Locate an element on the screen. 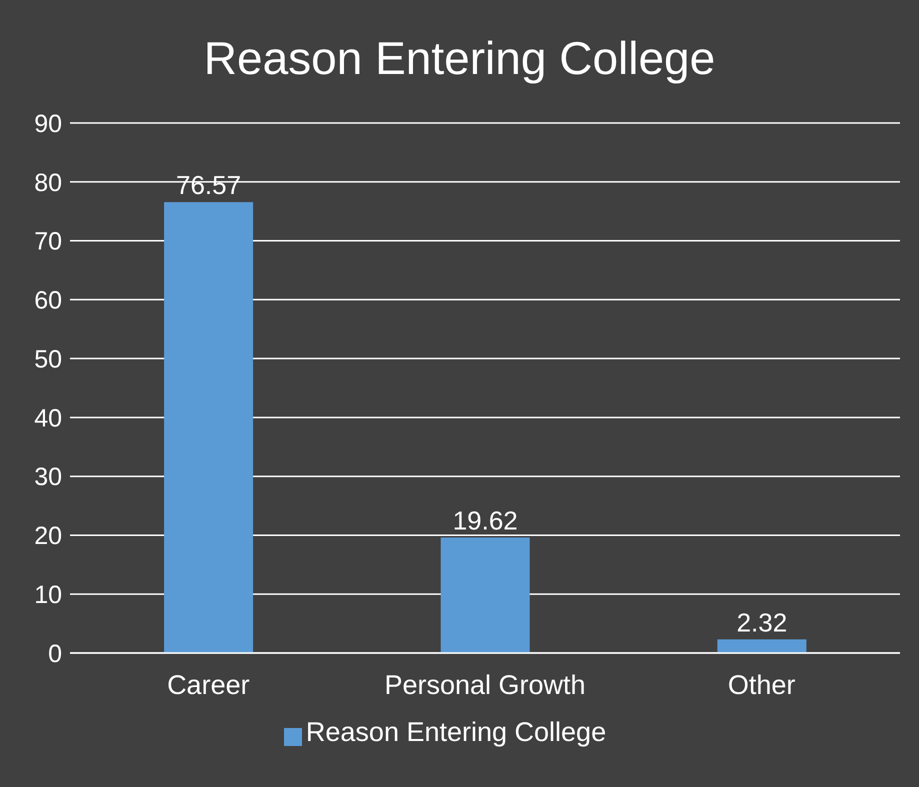  y-tick-label: 0 is located at coordinates (55, 654).